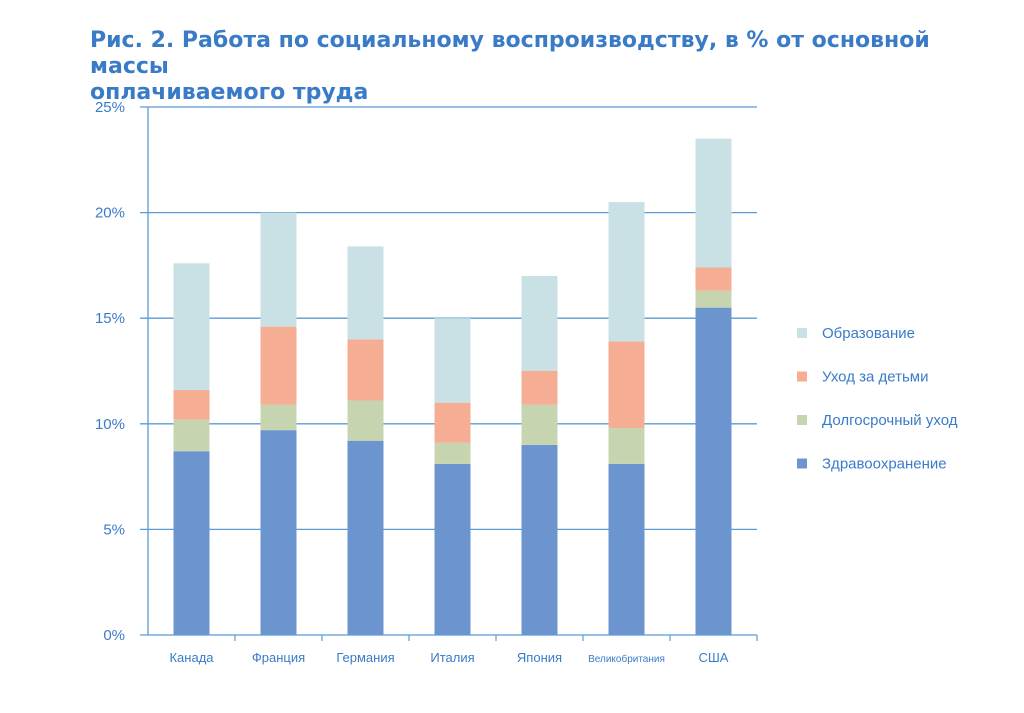 This screenshot has height=713, width=1024. I want to click on x-category-label: Канада, so click(191, 657).